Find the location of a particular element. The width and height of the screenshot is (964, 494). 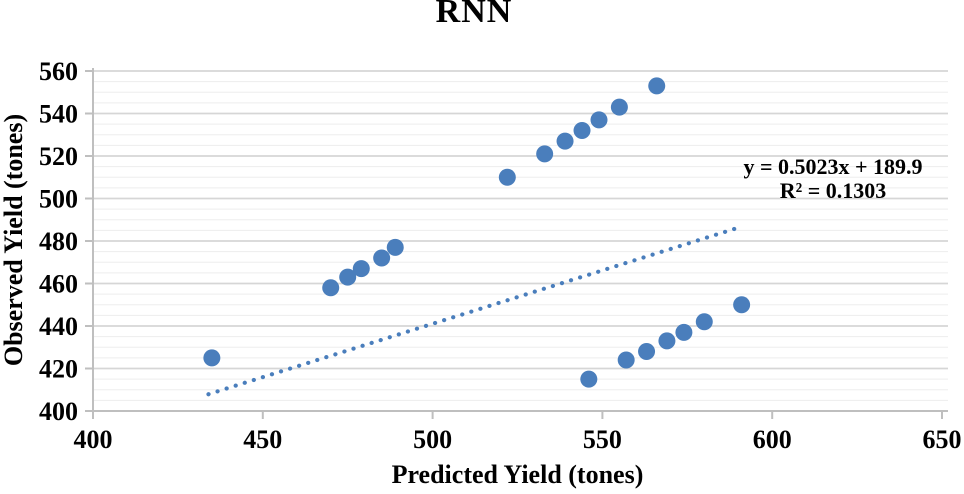

trendline-equation: y = 0.5023x + 189.9 R² = 0.1303 is located at coordinates (833, 179).